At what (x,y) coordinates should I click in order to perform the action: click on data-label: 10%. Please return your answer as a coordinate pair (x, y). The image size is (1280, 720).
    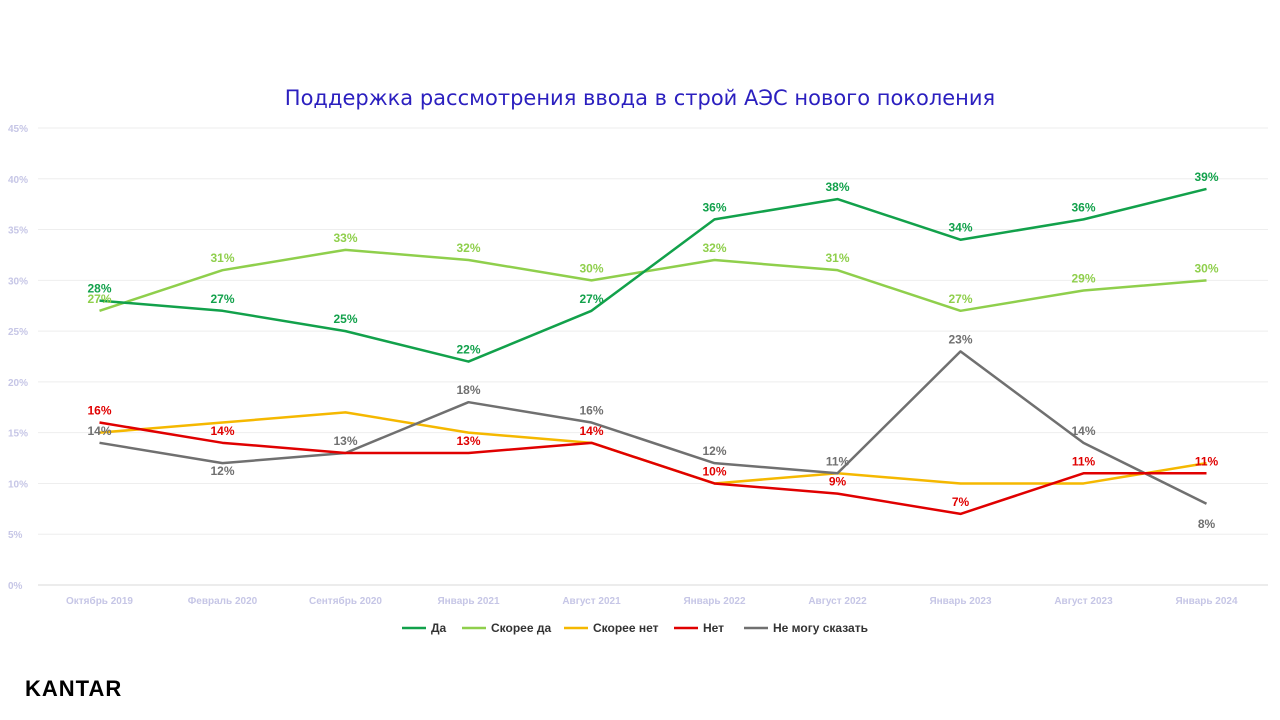
    Looking at the image, I should click on (714, 471).